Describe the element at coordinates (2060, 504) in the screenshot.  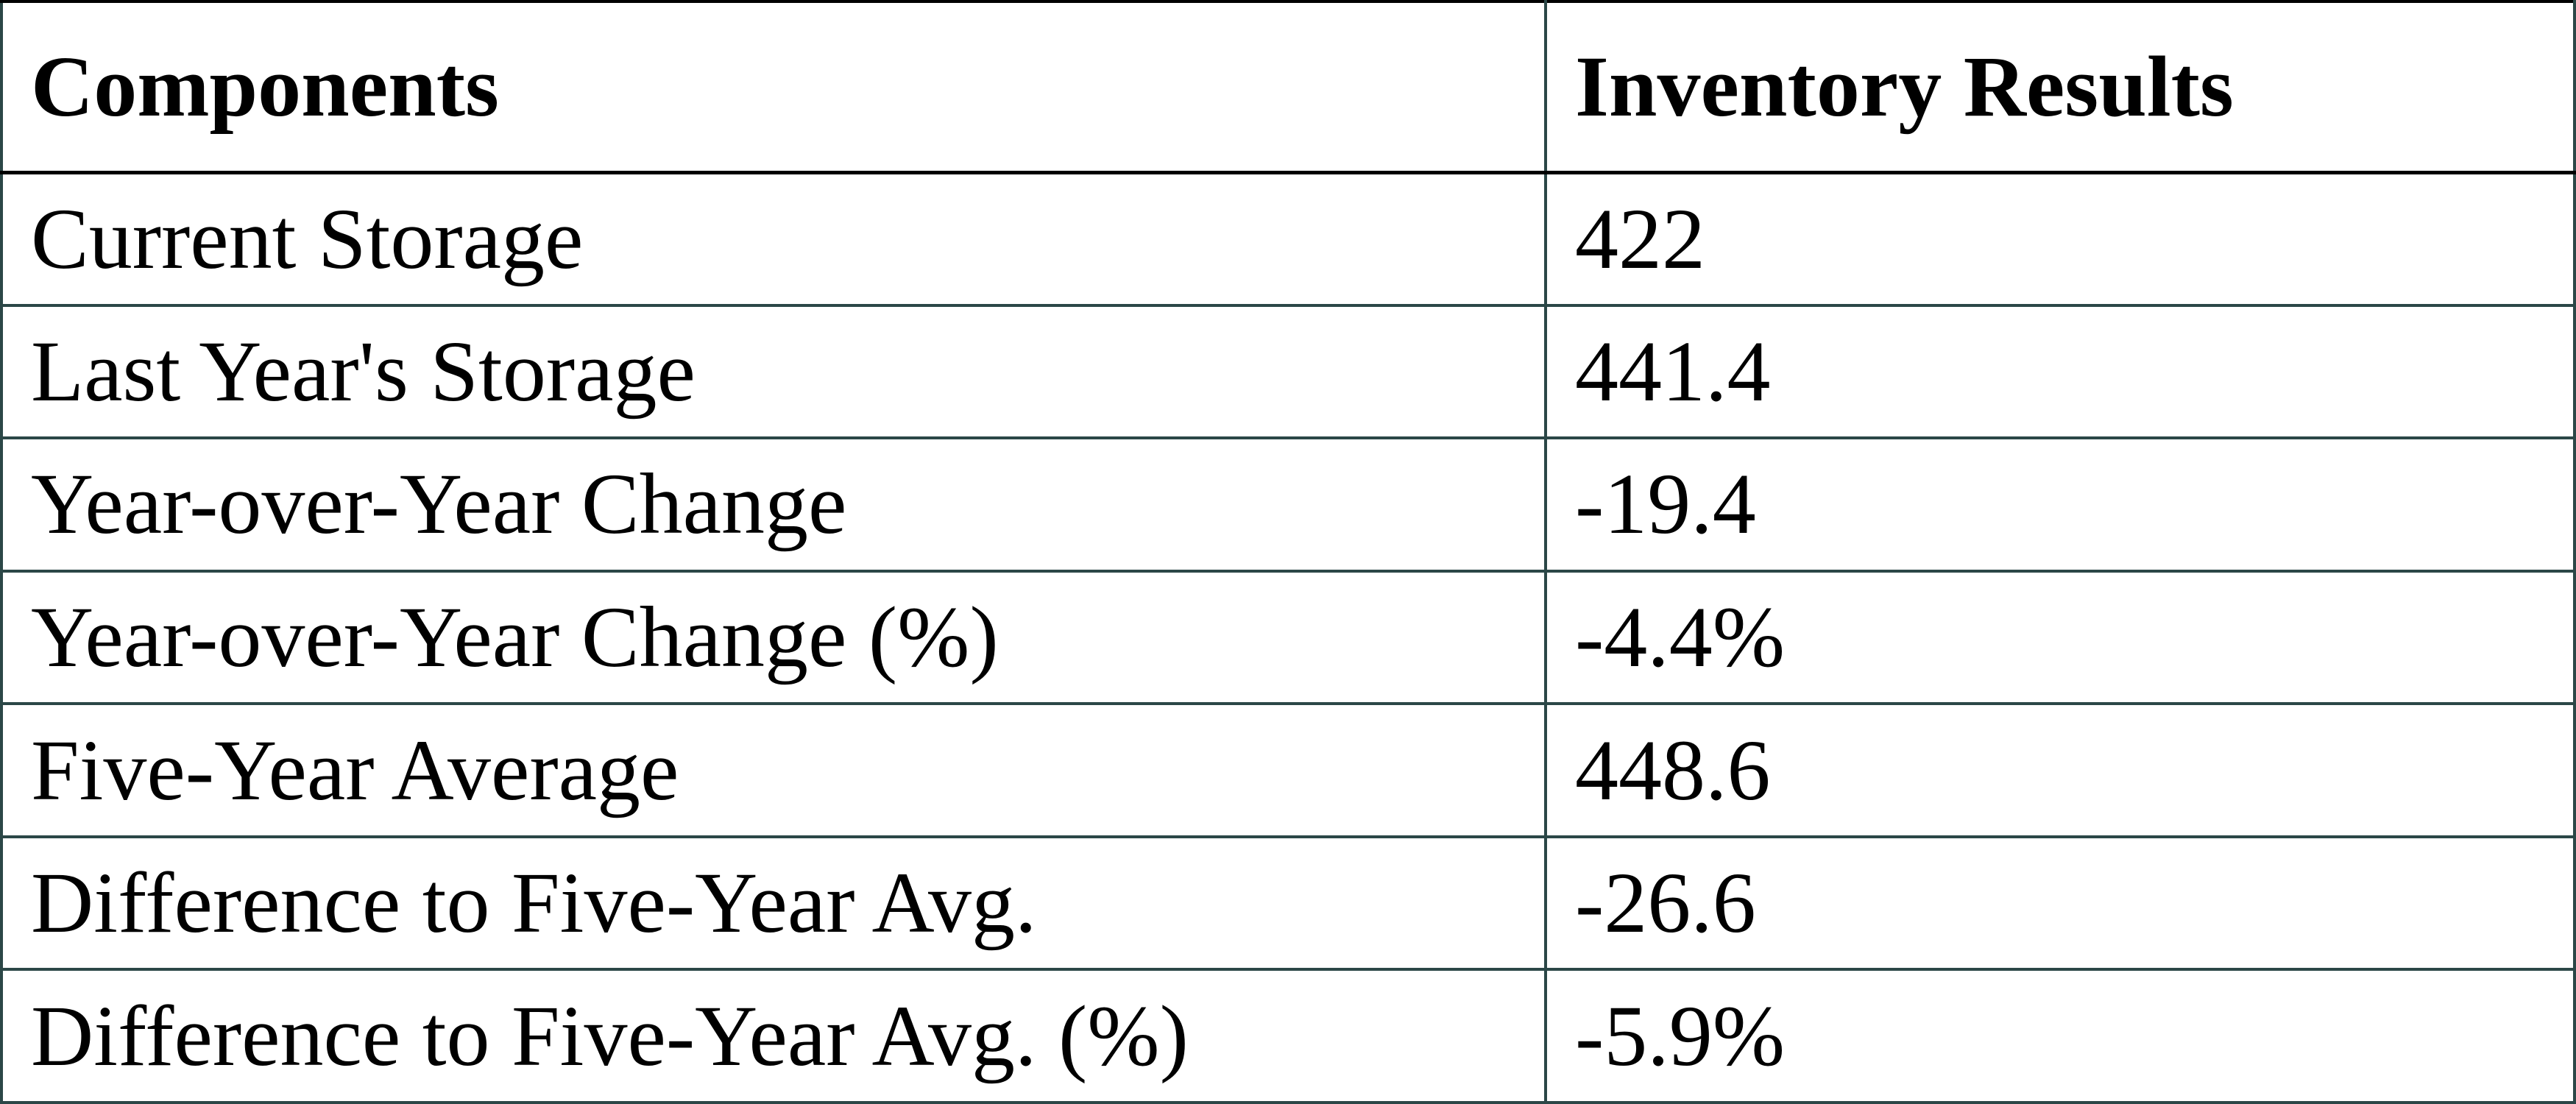
I see `result-cell: -19.4` at that location.